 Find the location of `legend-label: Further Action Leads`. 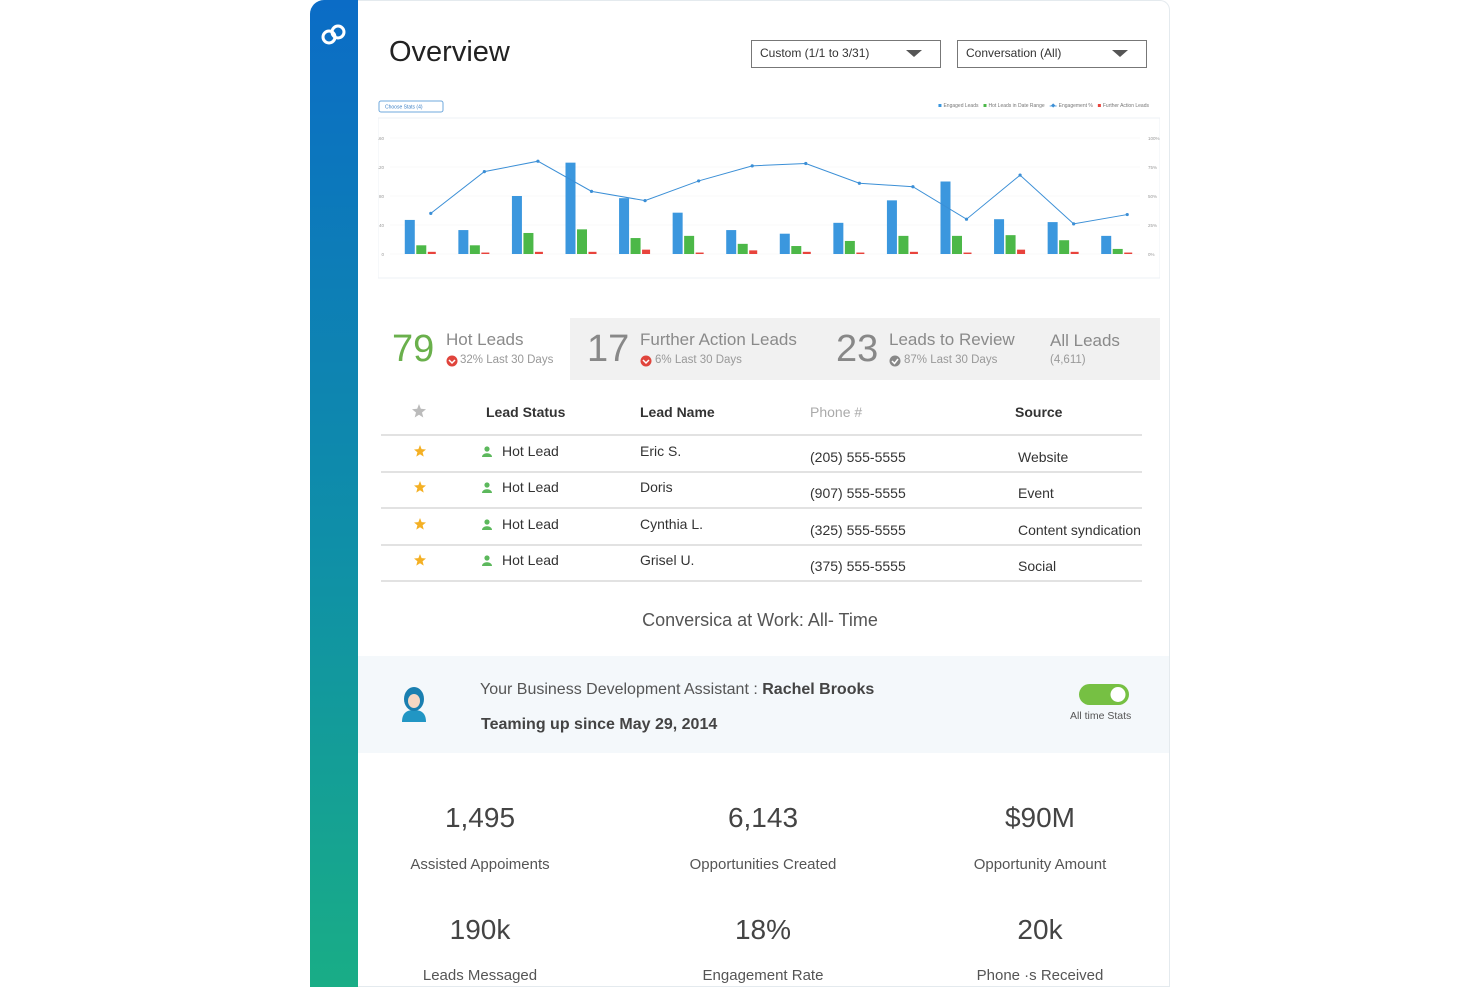

legend-label: Further Action Leads is located at coordinates (1126, 106).